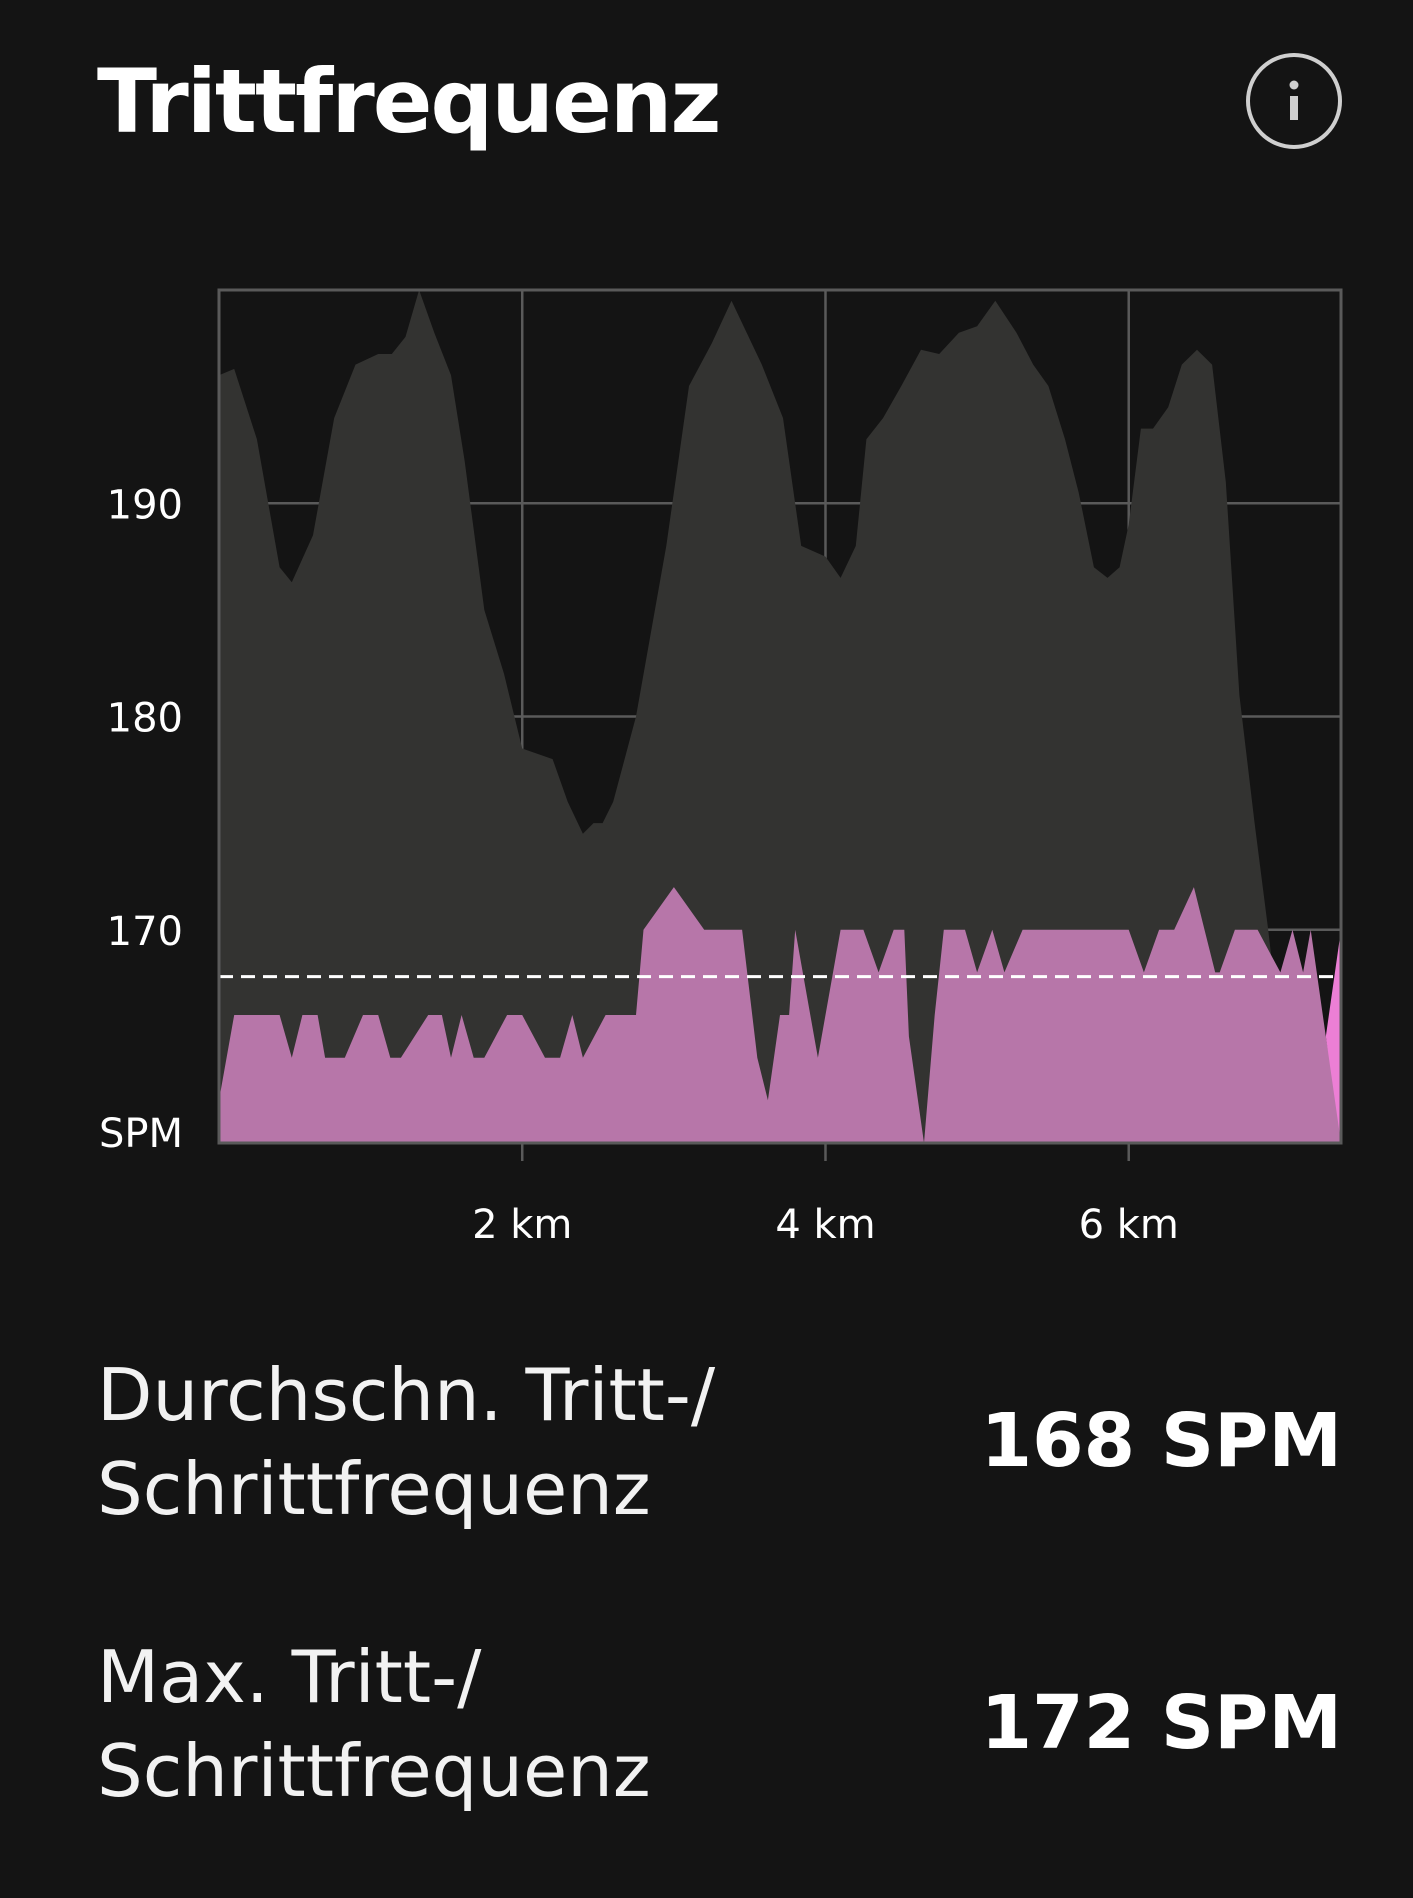 Image resolution: width=1413 pixels, height=1898 pixels. What do you see at coordinates (374, 1771) in the screenshot?
I see `max-cadence-label-line2: Schrittfrequenz` at bounding box center [374, 1771].